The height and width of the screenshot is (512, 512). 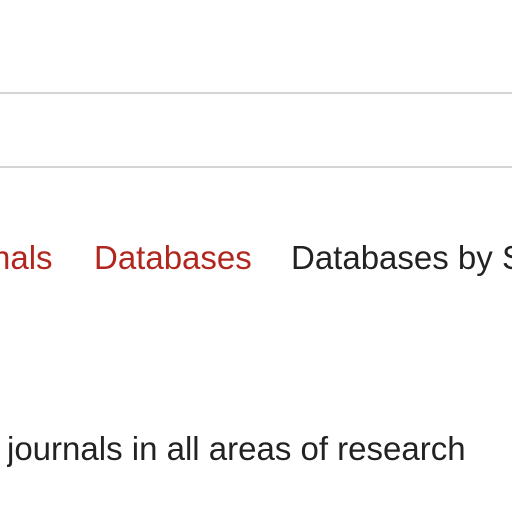 What do you see at coordinates (259, 449) in the screenshot?
I see `page-description: journals in all areas of research` at bounding box center [259, 449].